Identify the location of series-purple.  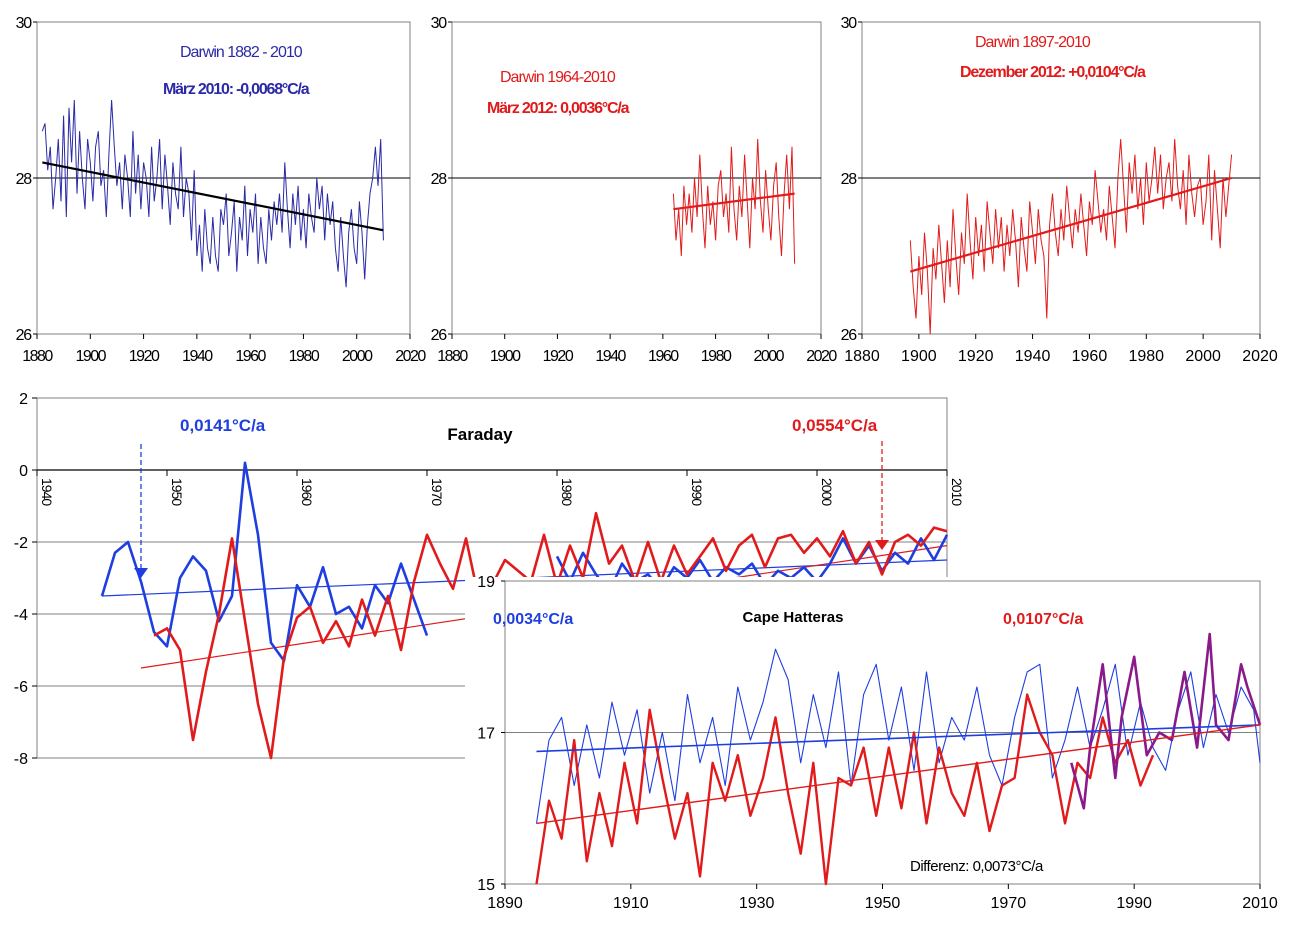
(1166, 721).